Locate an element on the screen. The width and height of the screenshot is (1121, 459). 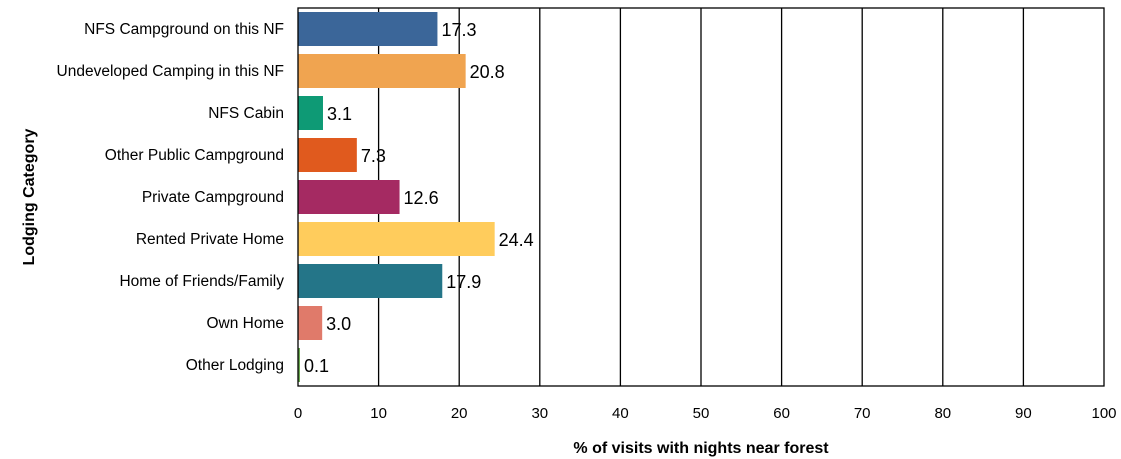
x-axis-title: % of visits with nights near forest is located at coordinates (701, 448).